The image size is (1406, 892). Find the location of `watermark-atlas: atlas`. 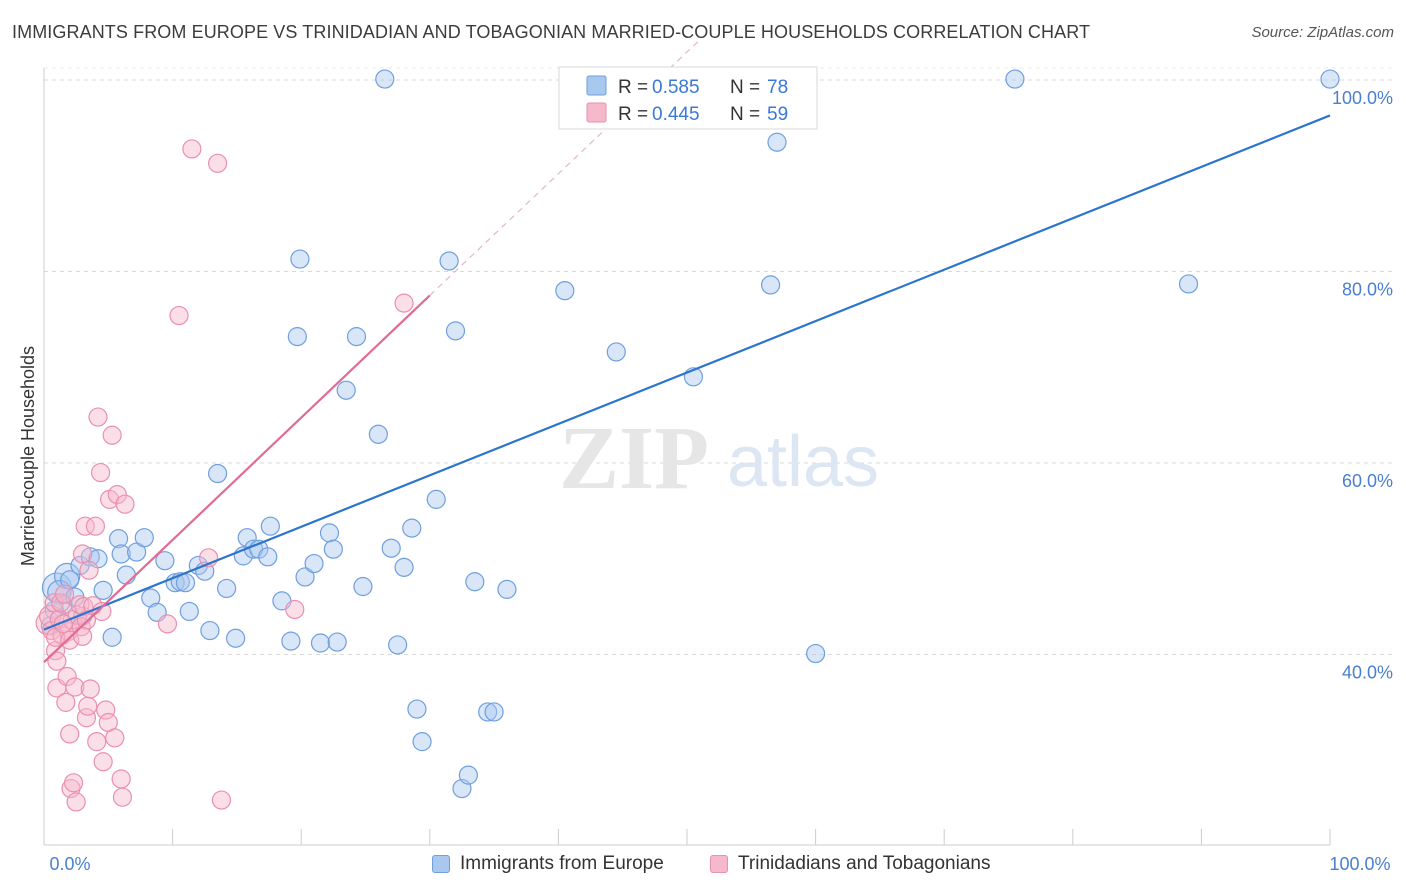

watermark-atlas: atlas is located at coordinates (803, 462).